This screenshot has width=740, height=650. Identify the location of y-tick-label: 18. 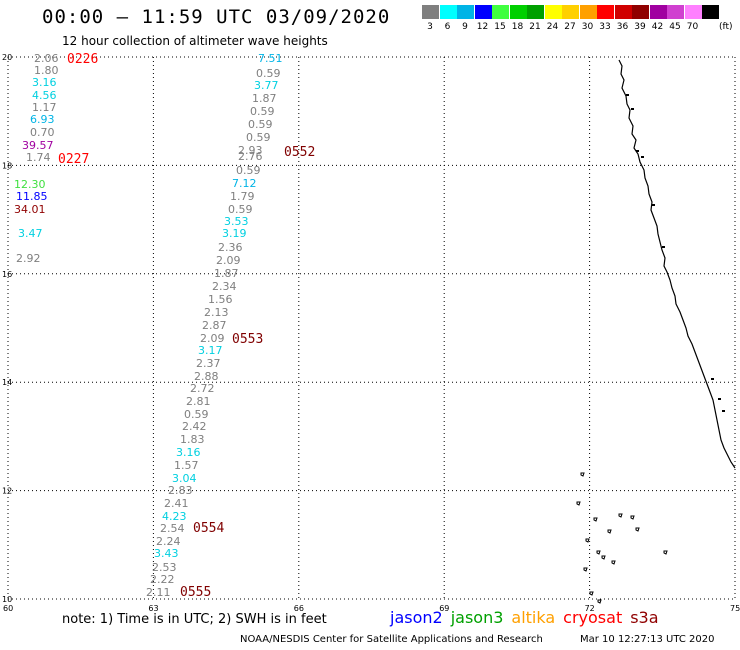
(7, 165).